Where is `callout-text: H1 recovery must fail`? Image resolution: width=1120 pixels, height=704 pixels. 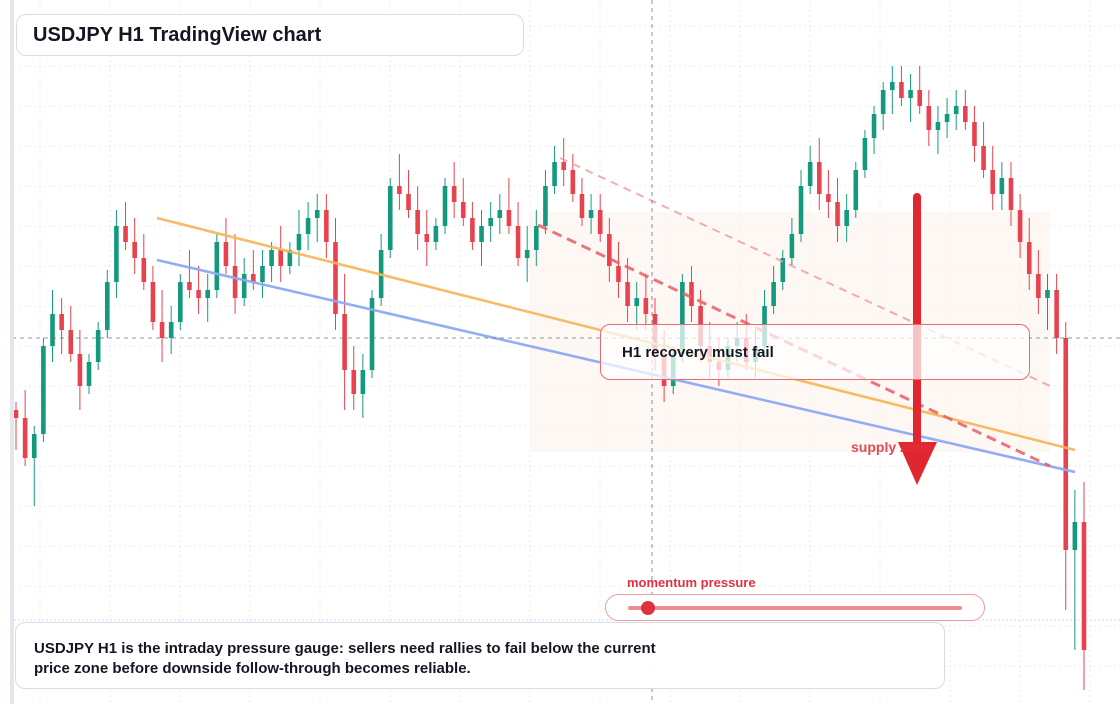
callout-text: H1 recovery must fail is located at coordinates (698, 352).